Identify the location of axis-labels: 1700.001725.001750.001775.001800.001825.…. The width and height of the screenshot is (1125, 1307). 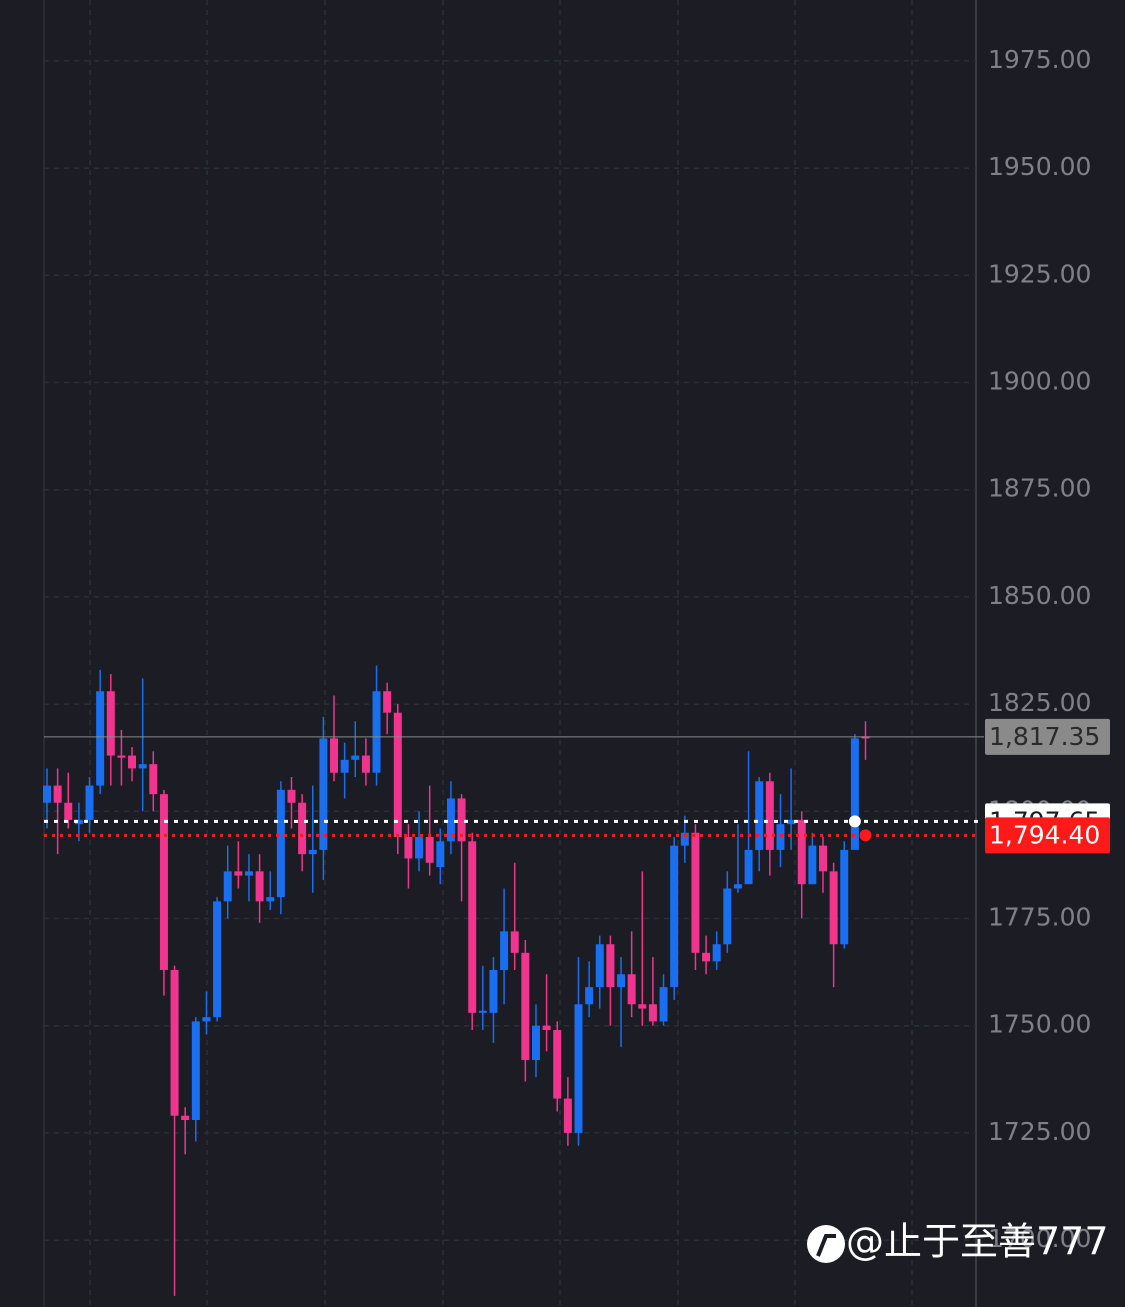
(1047, 649).